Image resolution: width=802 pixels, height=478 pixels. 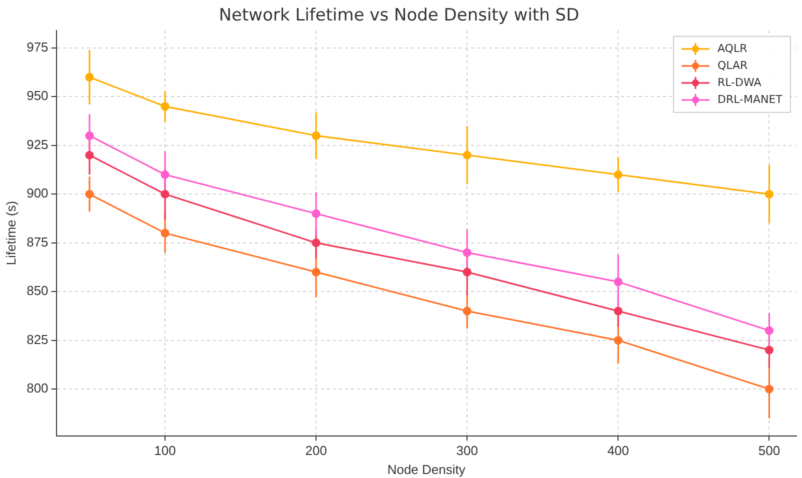 I want to click on x-axis-title: Node Density, so click(x=426, y=469).